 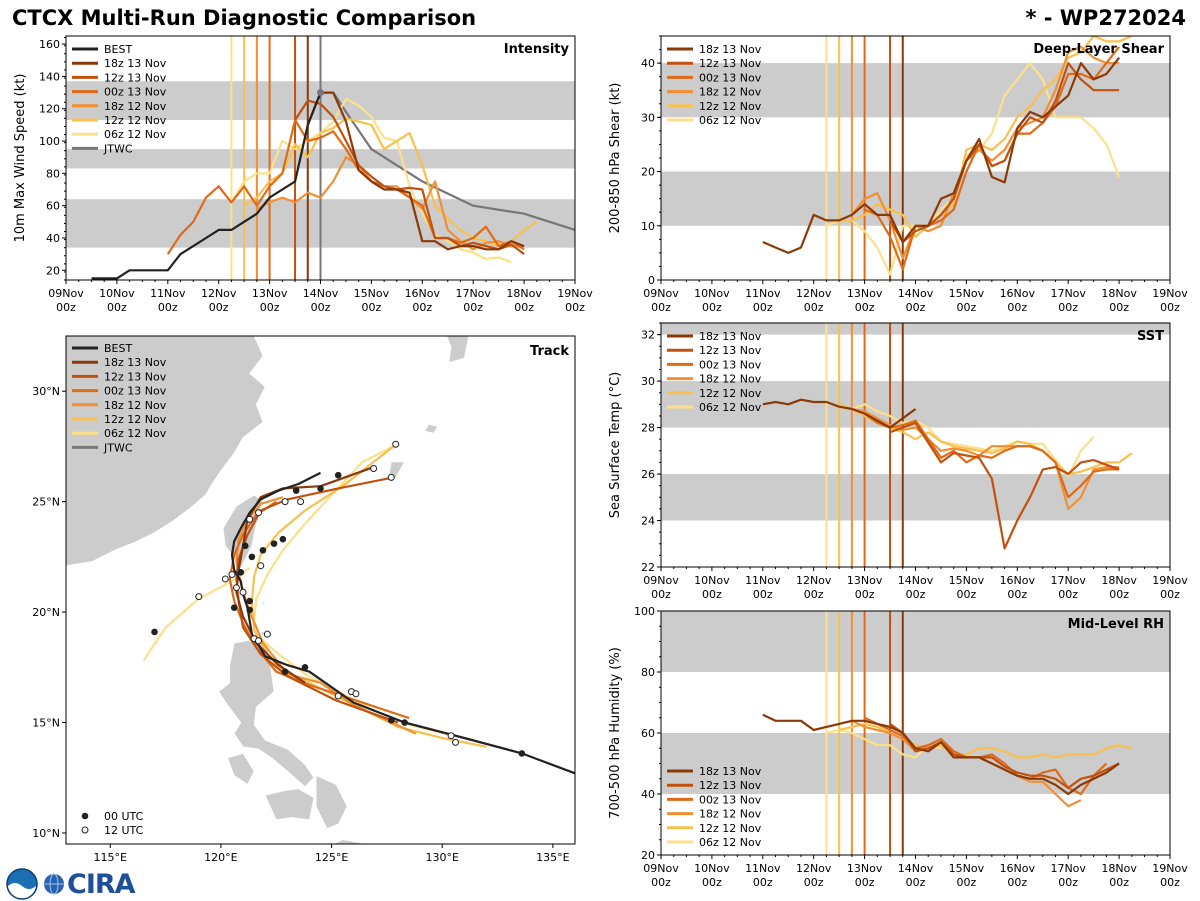 I want to click on rh-xtick-label: 09Nov, so click(x=661, y=868).